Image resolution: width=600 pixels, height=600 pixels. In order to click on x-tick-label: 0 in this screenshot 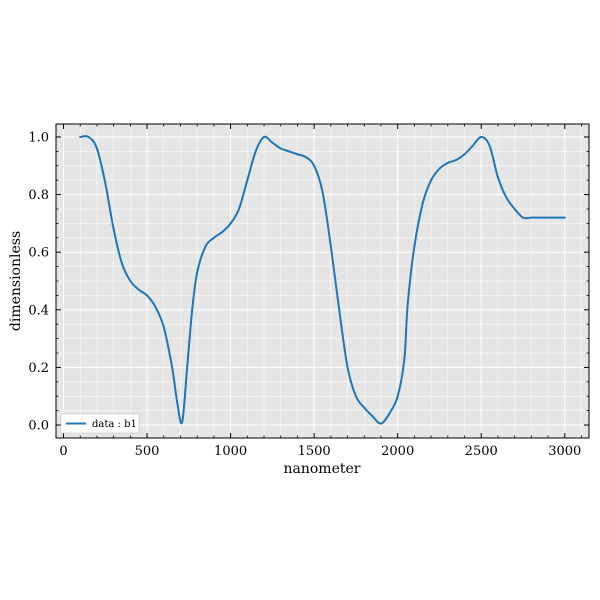, I will do `click(63, 451)`.